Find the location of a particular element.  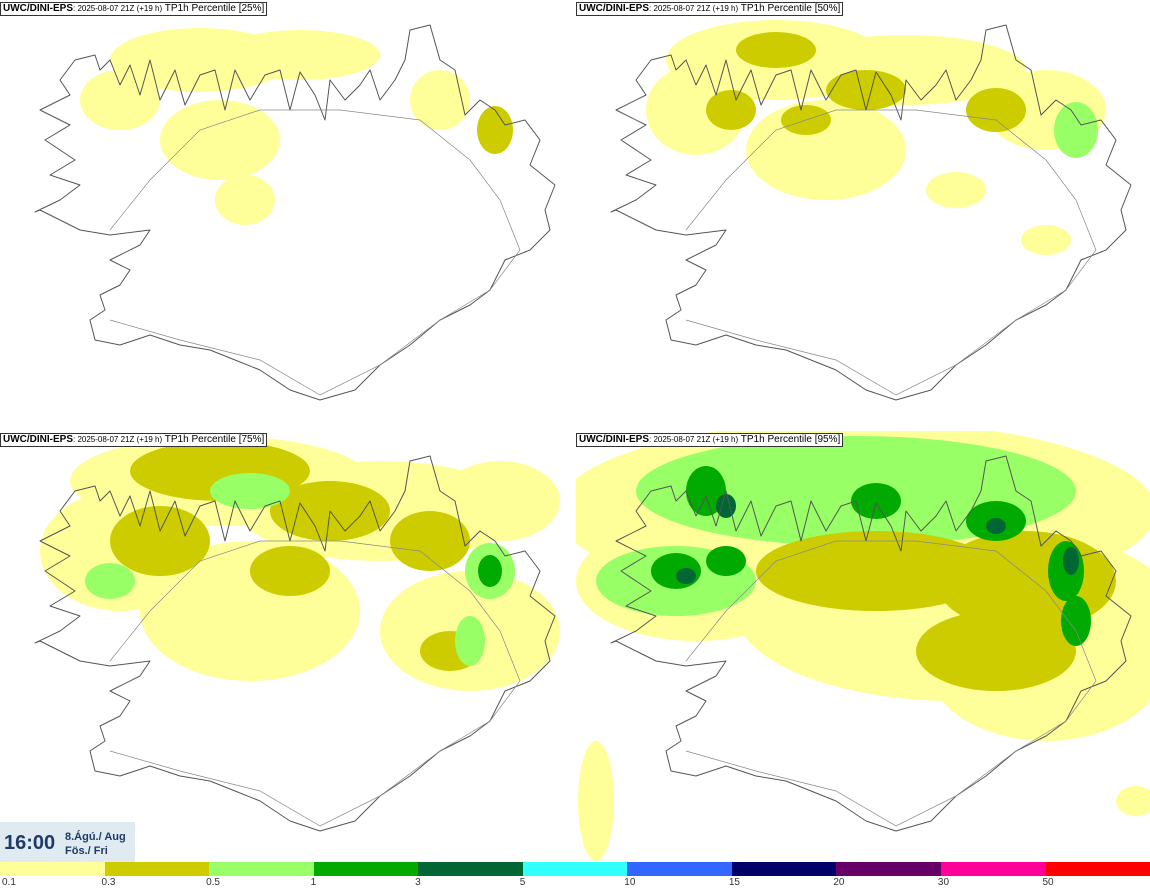

colorbar-tick-label: 15 is located at coordinates (734, 882).